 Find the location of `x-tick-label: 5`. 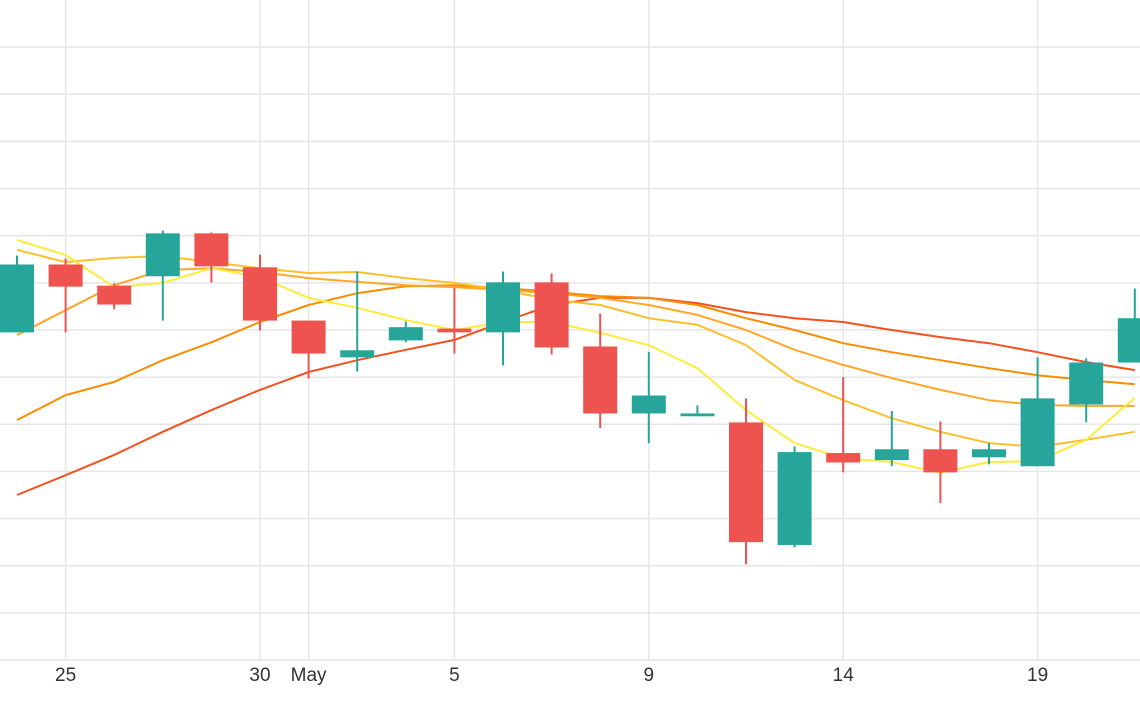

x-tick-label: 5 is located at coordinates (454, 675).